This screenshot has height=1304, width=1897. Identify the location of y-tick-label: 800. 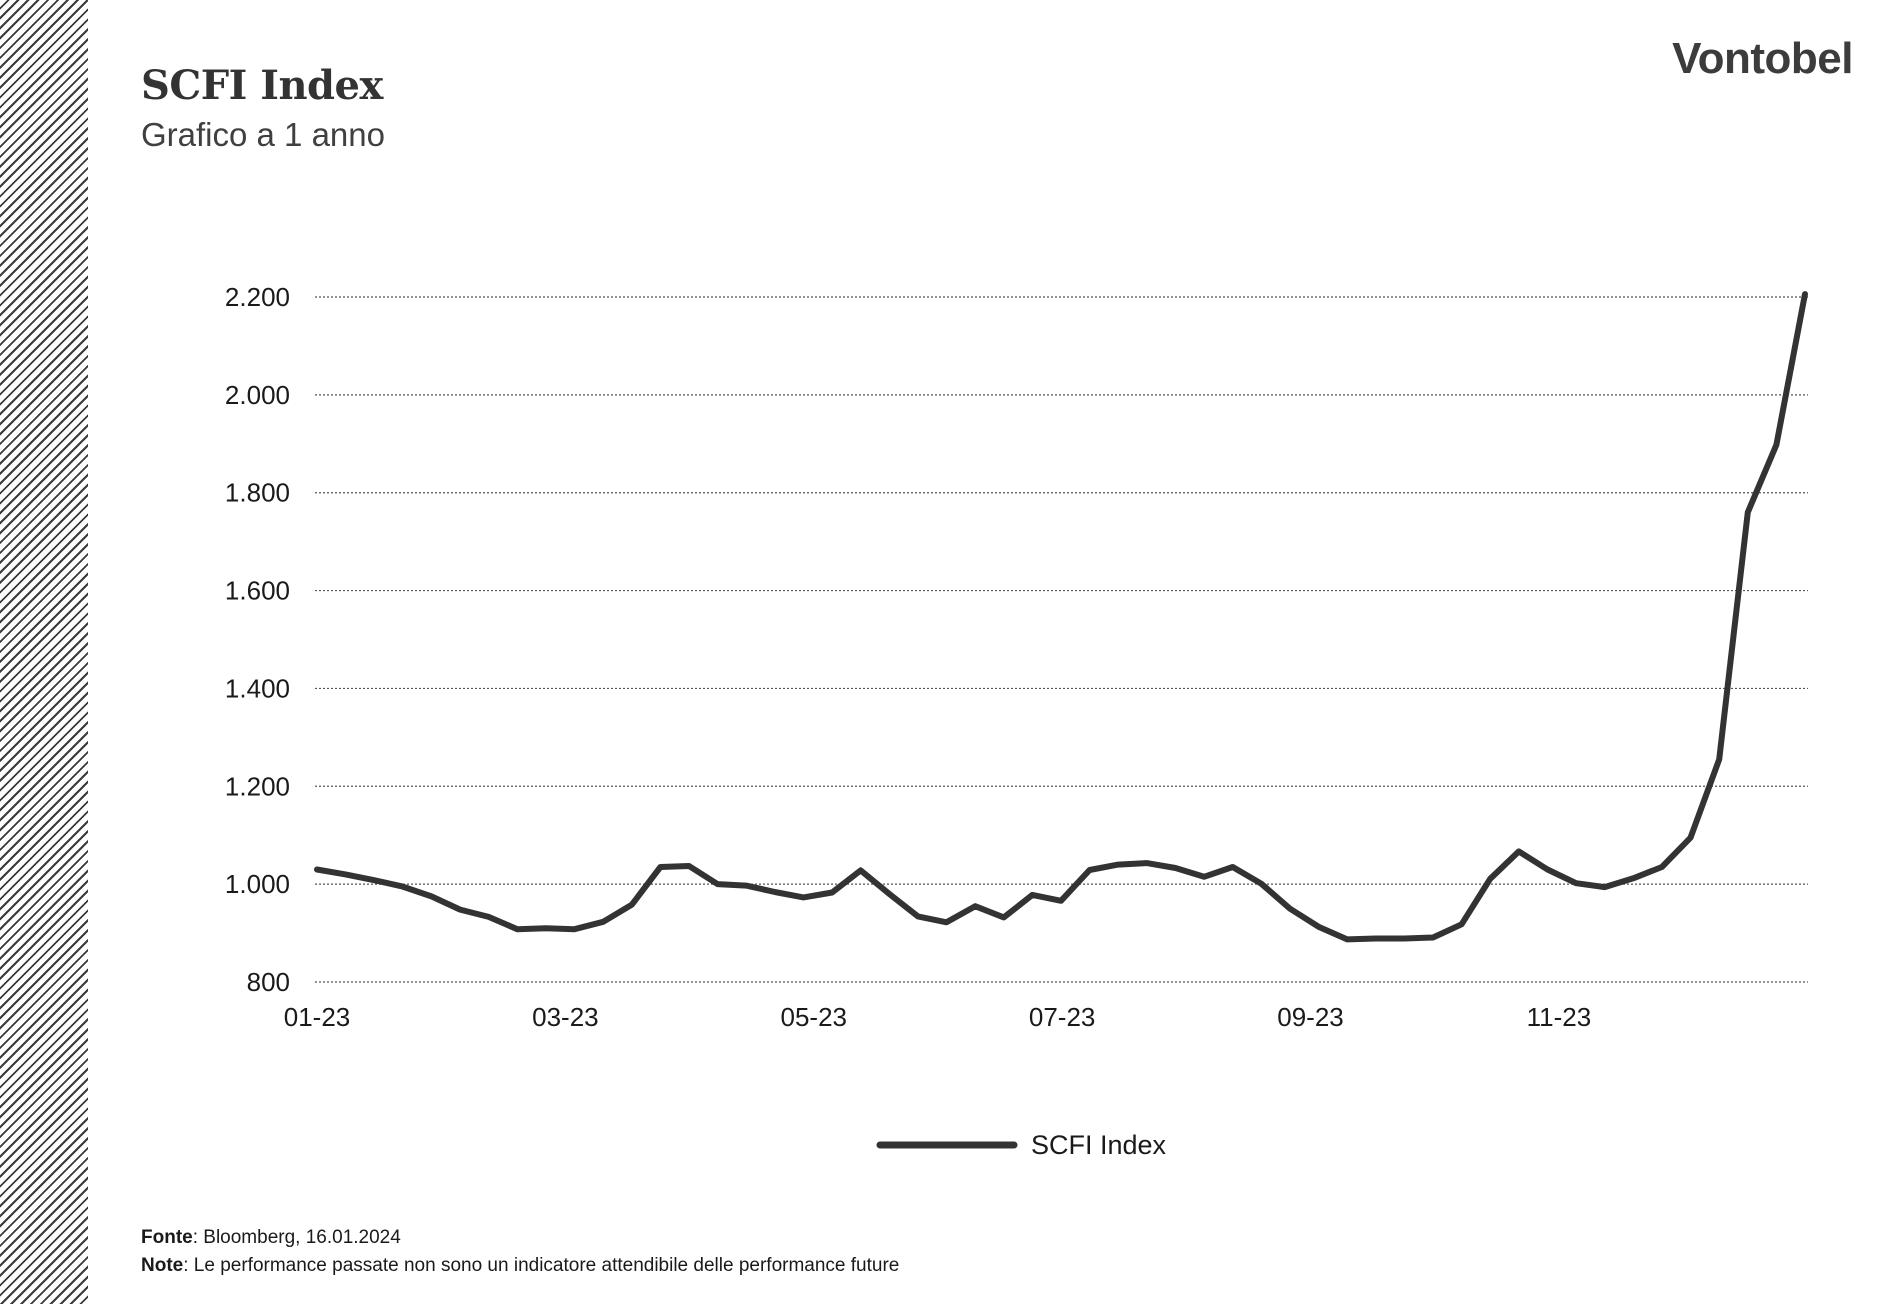
(268, 982).